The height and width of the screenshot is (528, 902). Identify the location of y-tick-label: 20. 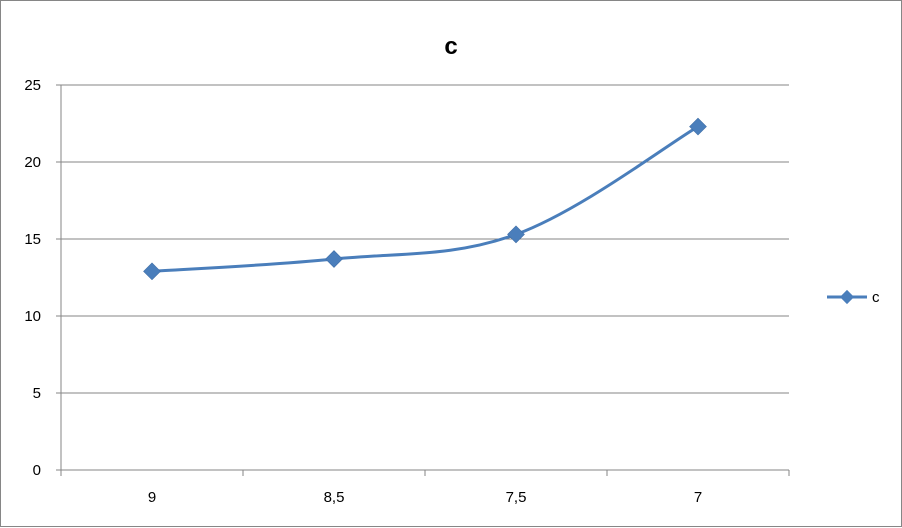
(32, 162).